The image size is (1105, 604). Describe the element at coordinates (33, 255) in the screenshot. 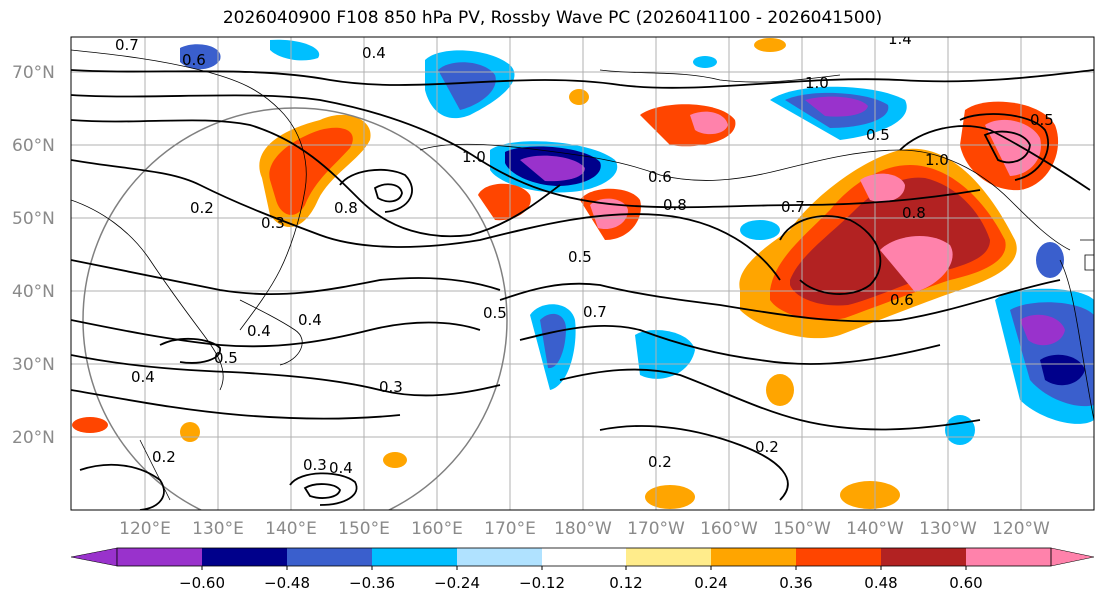

I see `latitude-labels: 70°N 60°N 50°N 40°N 30°N 20°N` at that location.